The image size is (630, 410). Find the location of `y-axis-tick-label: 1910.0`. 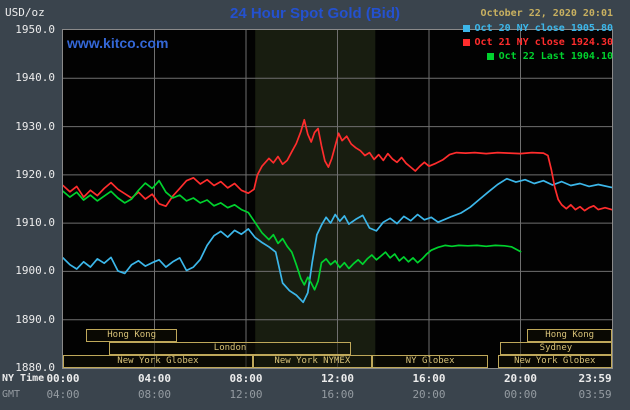

y-axis-tick-label: 1910.0 is located at coordinates (35, 223).